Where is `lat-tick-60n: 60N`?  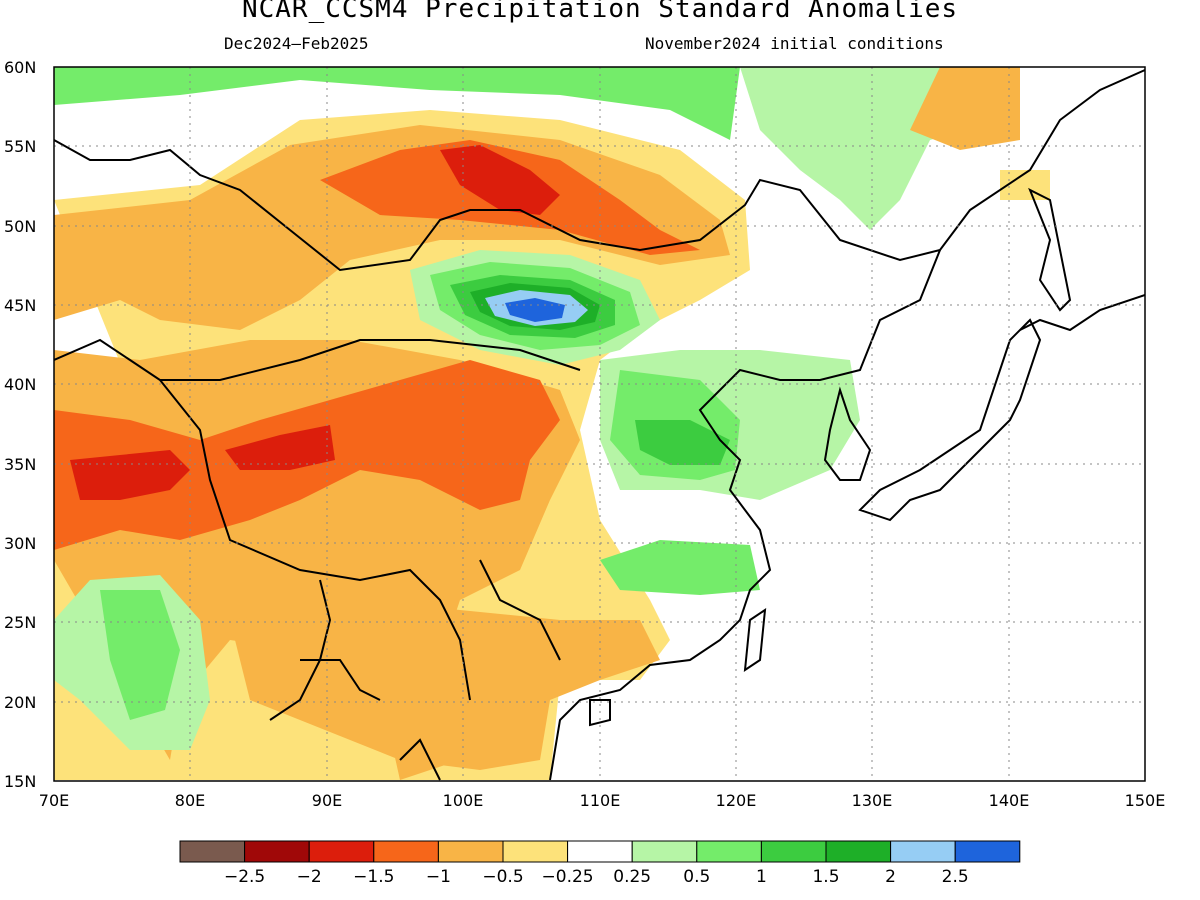 lat-tick-60n: 60N is located at coordinates (20, 67).